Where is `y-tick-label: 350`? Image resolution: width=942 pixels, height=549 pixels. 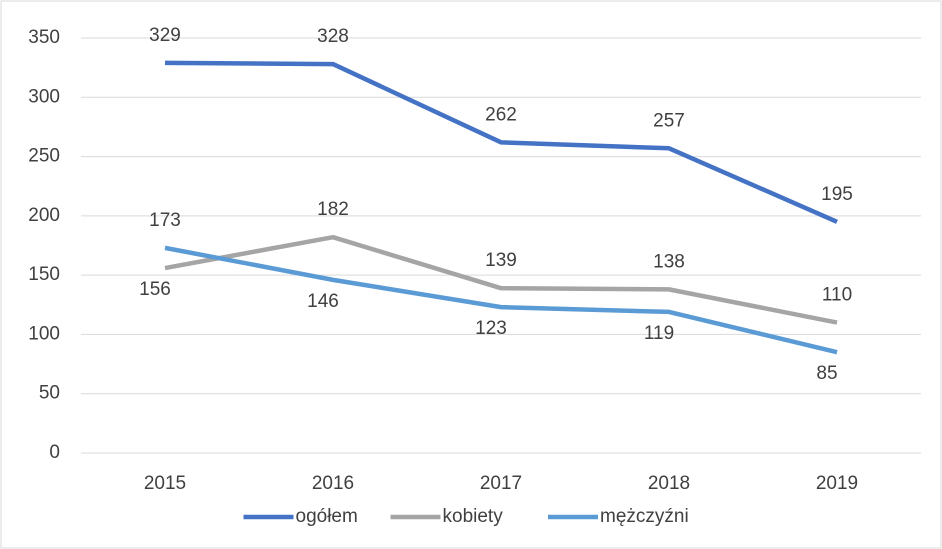 y-tick-label: 350 is located at coordinates (44, 37).